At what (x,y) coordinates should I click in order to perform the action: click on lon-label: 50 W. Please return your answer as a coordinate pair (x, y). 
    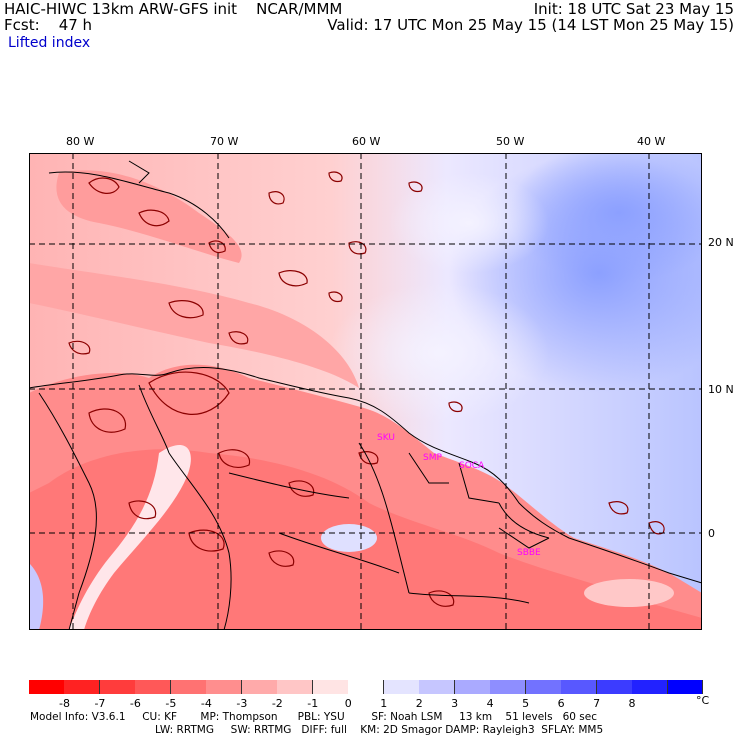
    Looking at the image, I should click on (510, 141).